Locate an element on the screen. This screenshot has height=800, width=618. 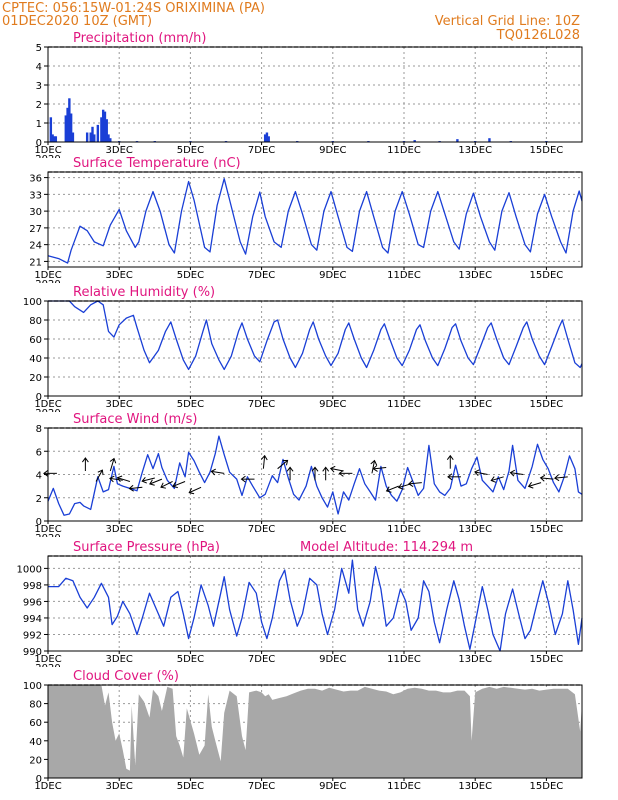
y-tick-label: 8 is located at coordinates (39, 429).